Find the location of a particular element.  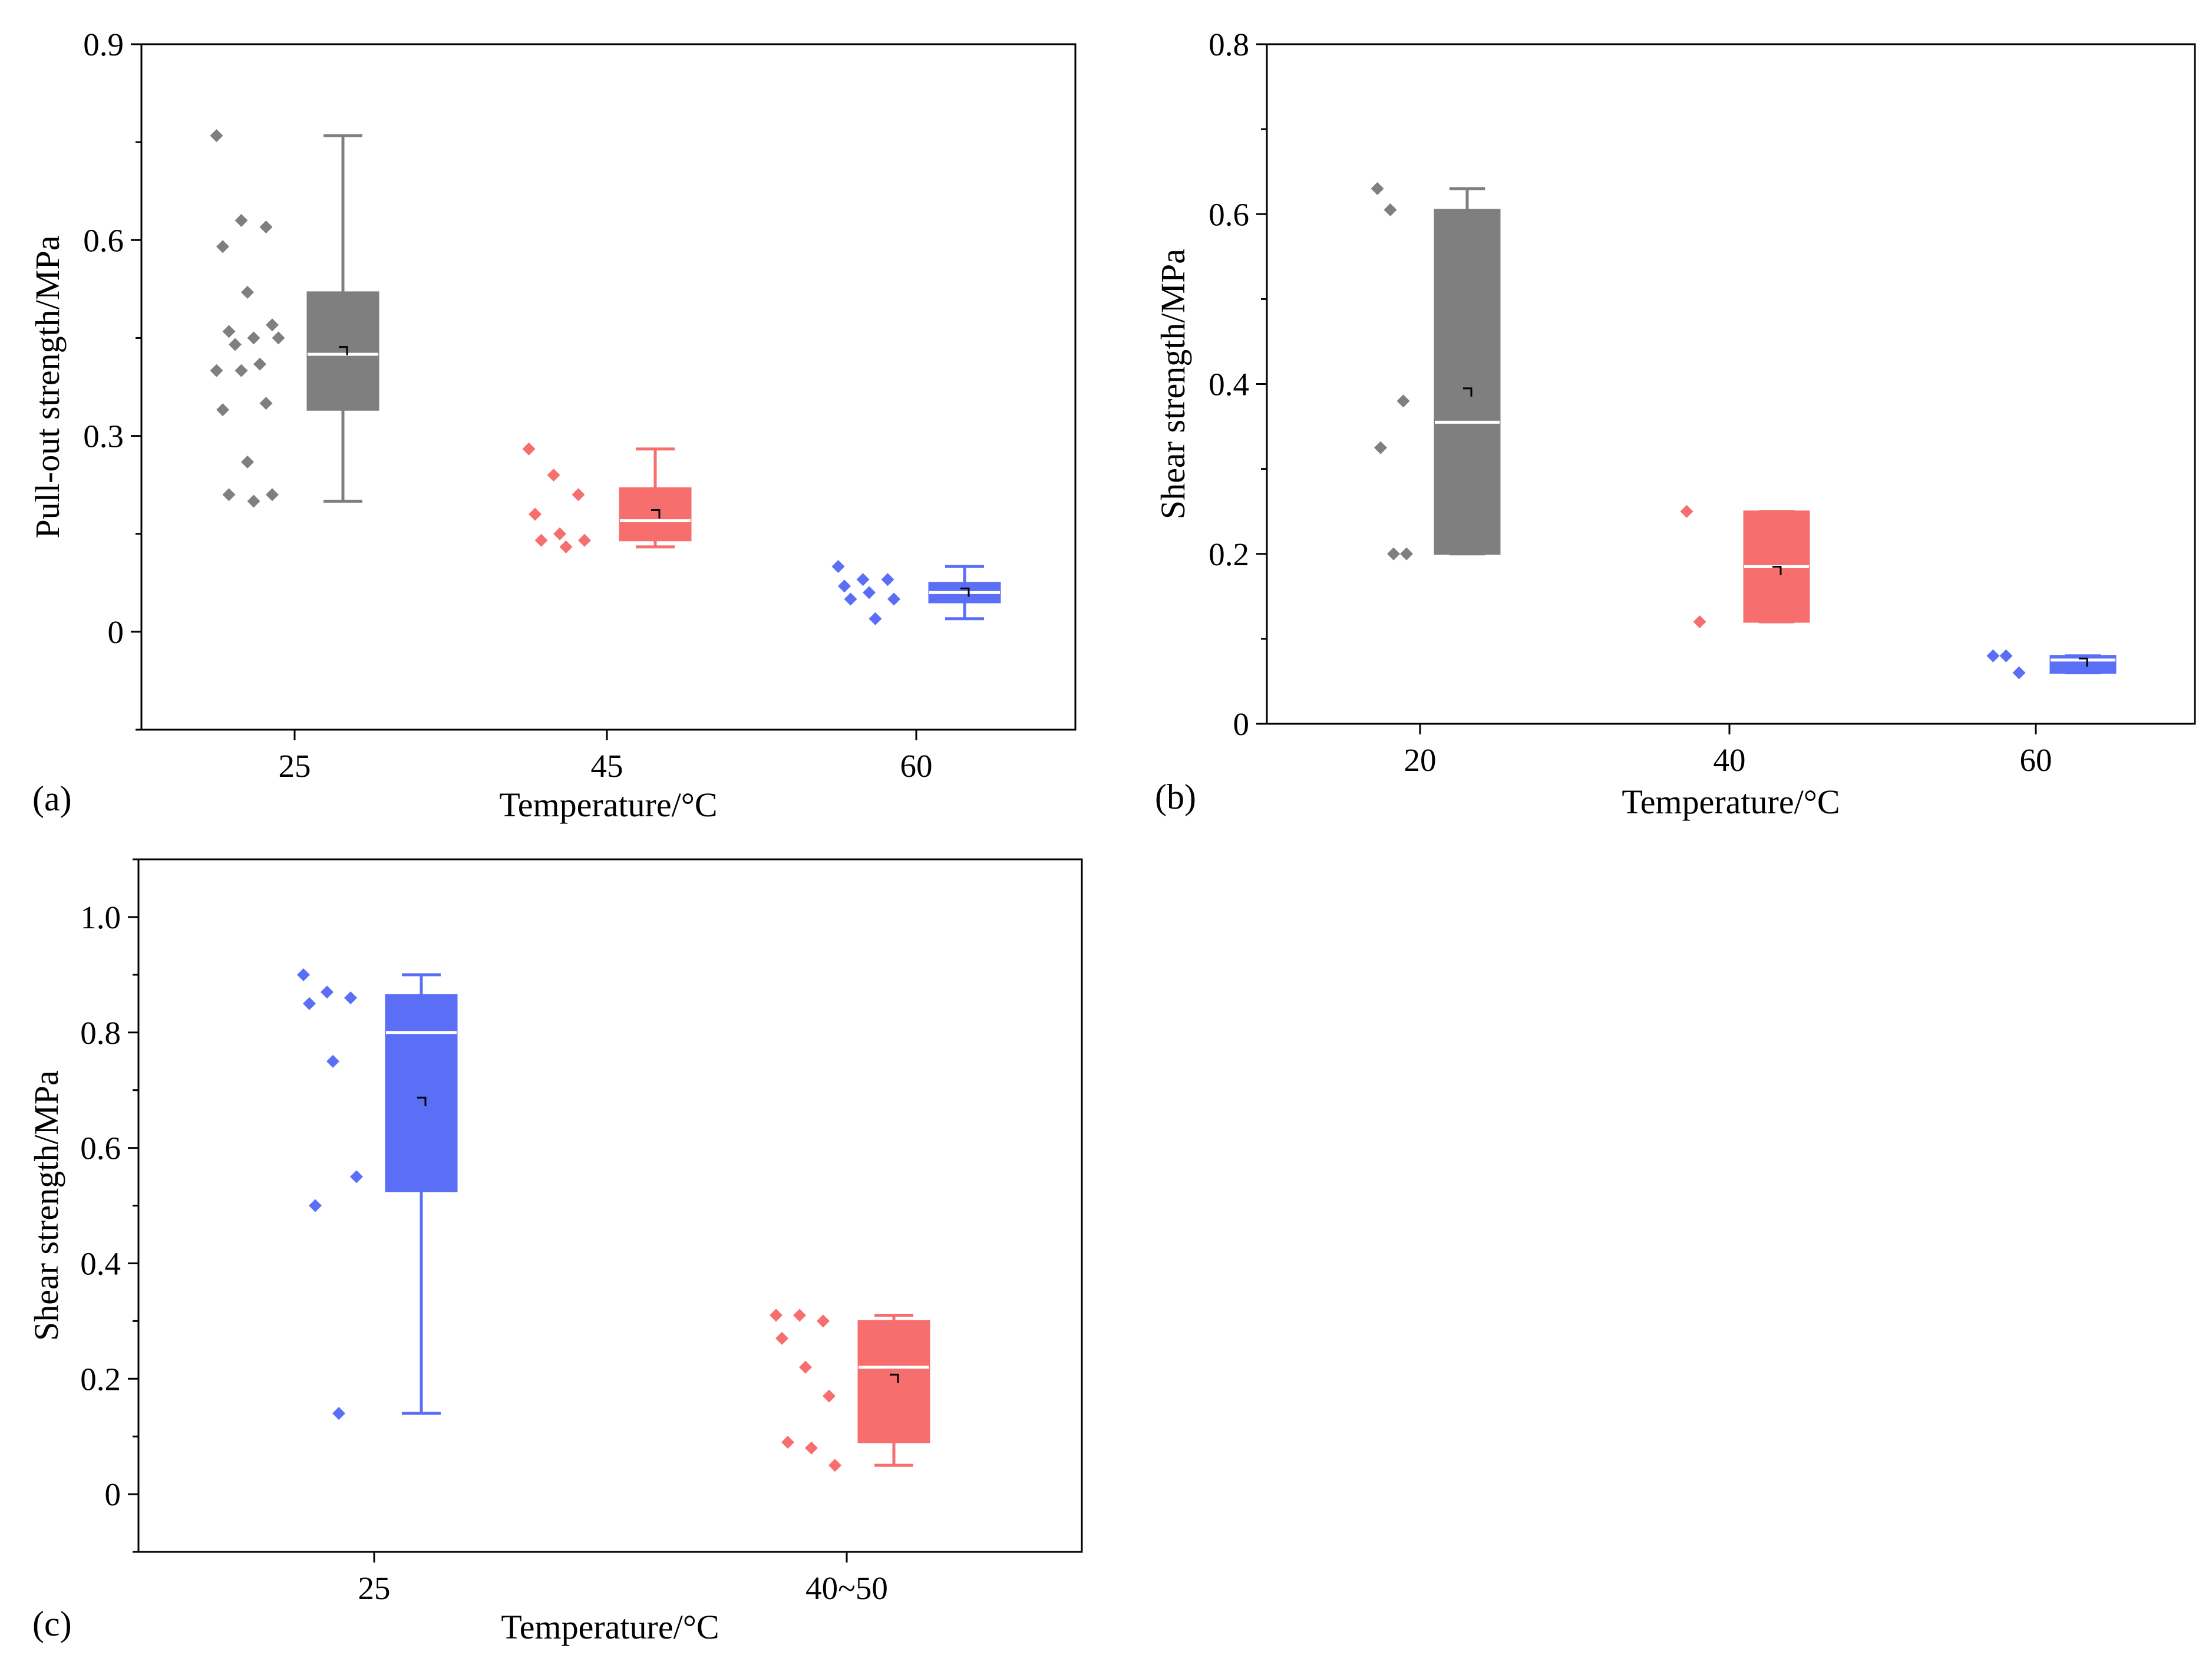

x-tick-label: 45 is located at coordinates (607, 766).